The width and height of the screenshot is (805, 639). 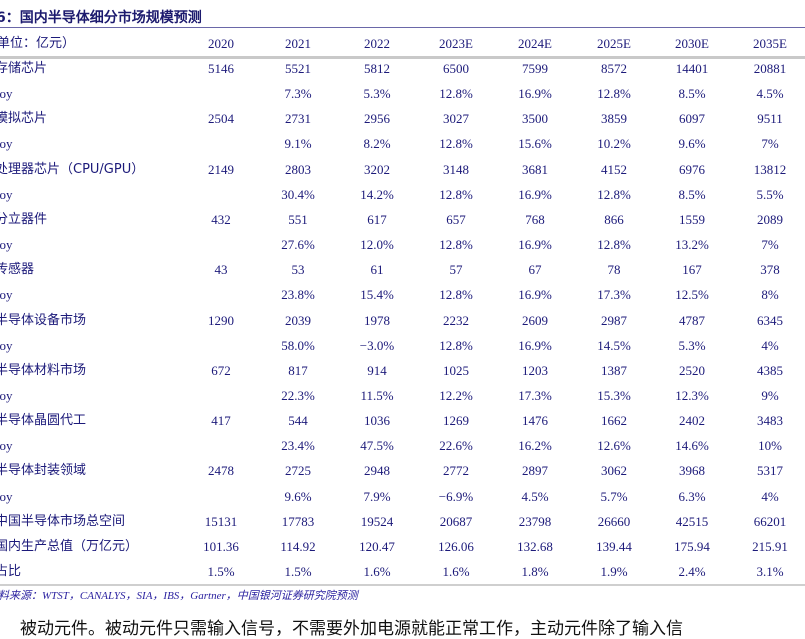 I want to click on table-cell: 4787, so click(x=692, y=320).